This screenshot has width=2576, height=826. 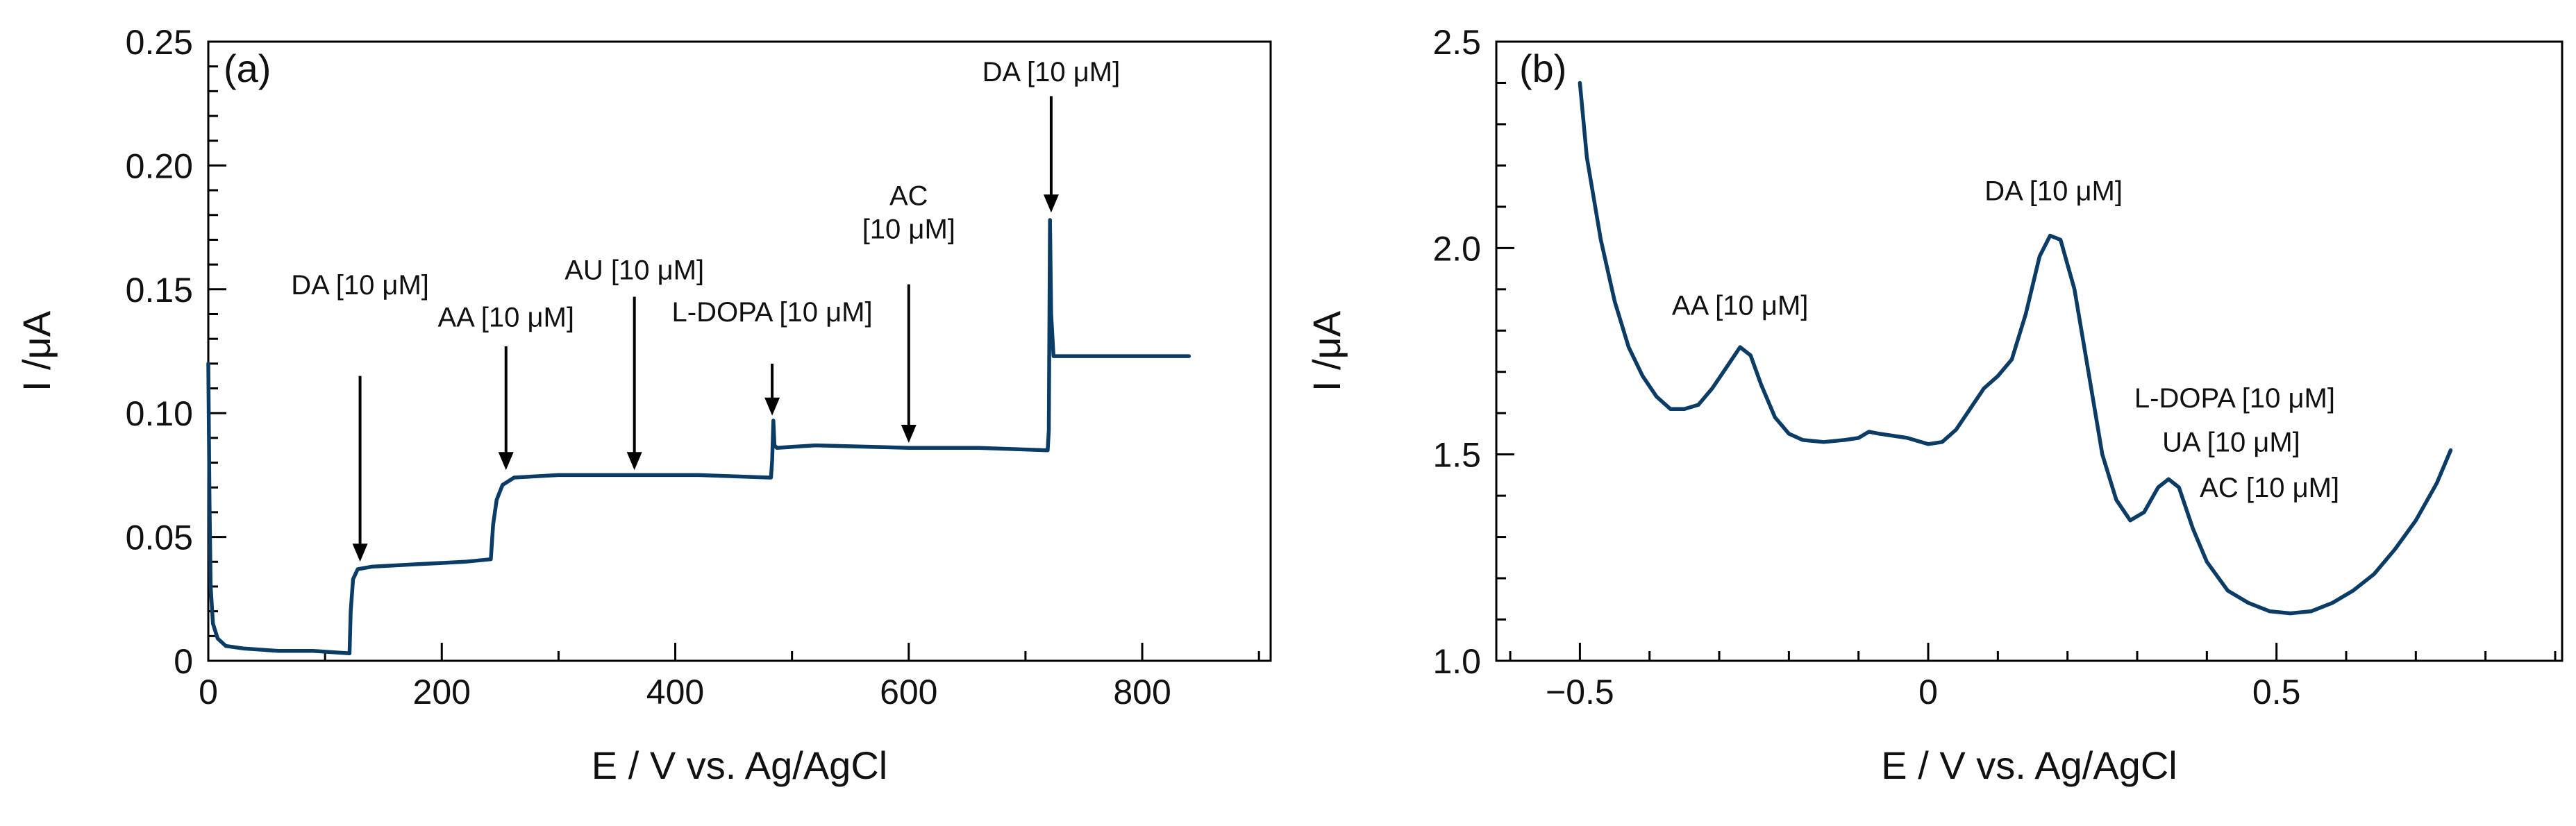 What do you see at coordinates (2231, 443) in the screenshot?
I see `annotation-label: UA [10 μM]` at bounding box center [2231, 443].